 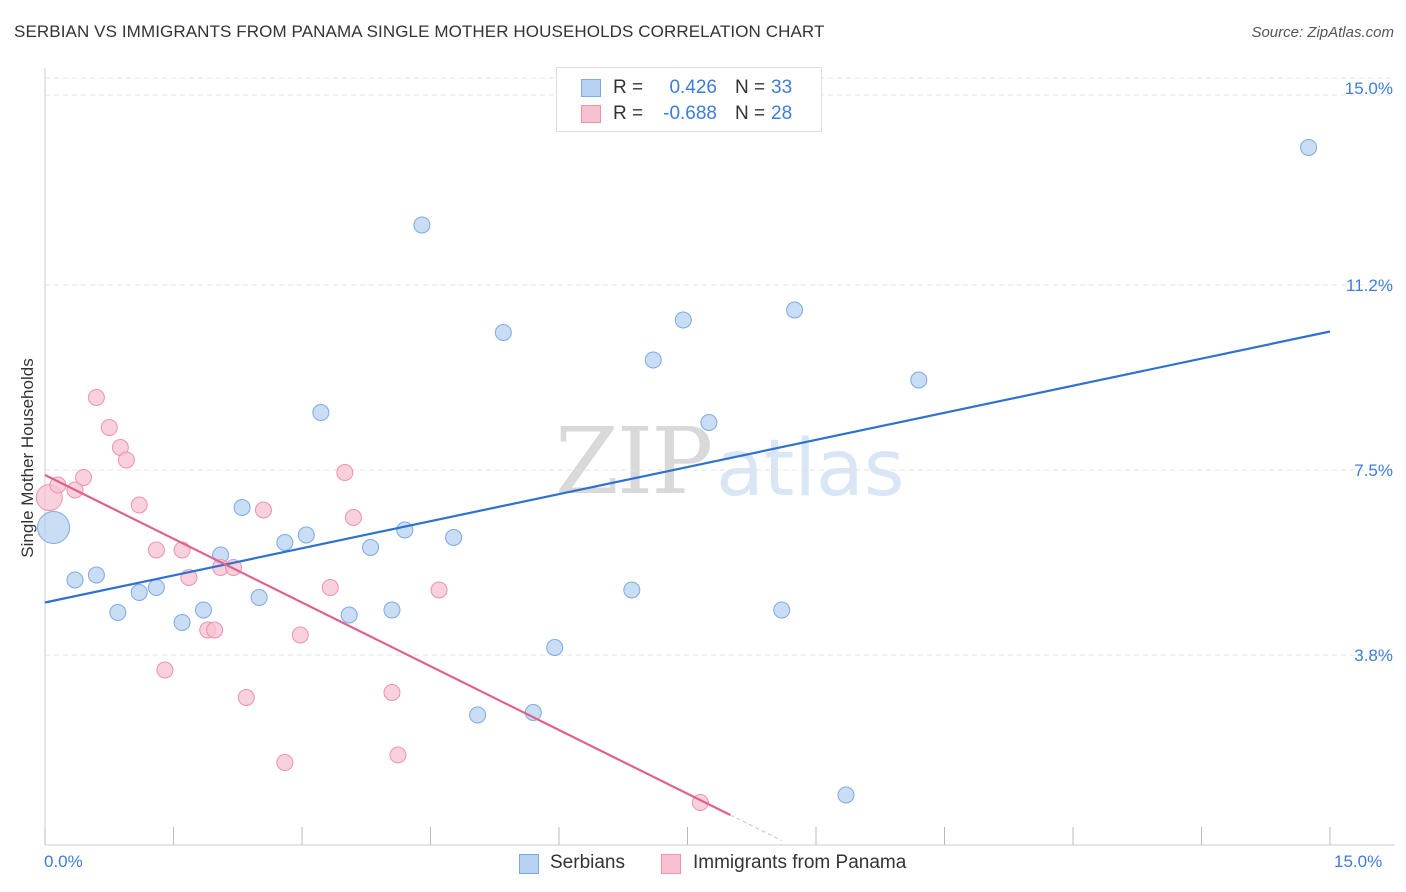 I want to click on panama-legend-label: Immigrants from Panama, so click(x=800, y=862).